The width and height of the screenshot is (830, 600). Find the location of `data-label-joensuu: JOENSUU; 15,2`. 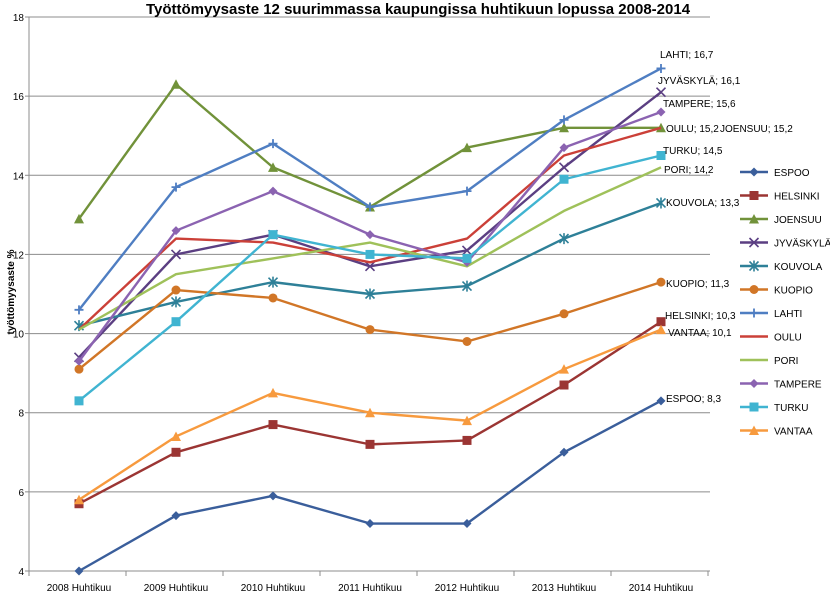

data-label-joensuu: JOENSUU; 15,2 is located at coordinates (756, 129).